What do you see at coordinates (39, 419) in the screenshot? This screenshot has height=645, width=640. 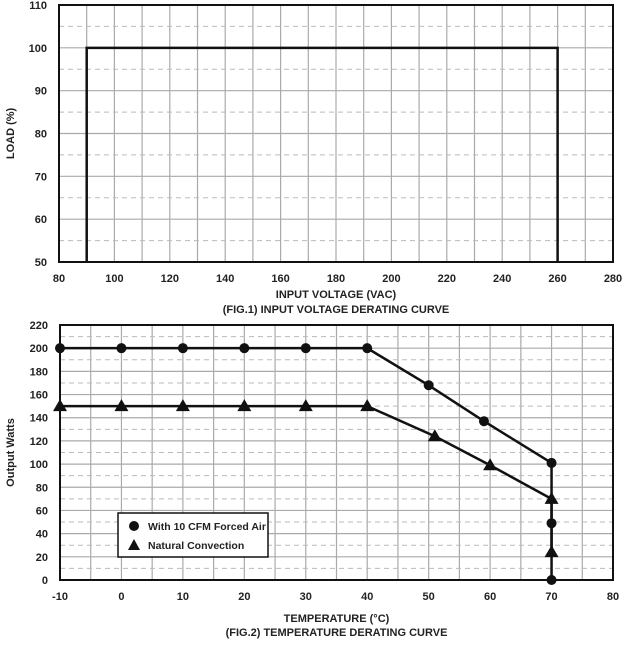 I see `y-tick-label: 140` at bounding box center [39, 419].